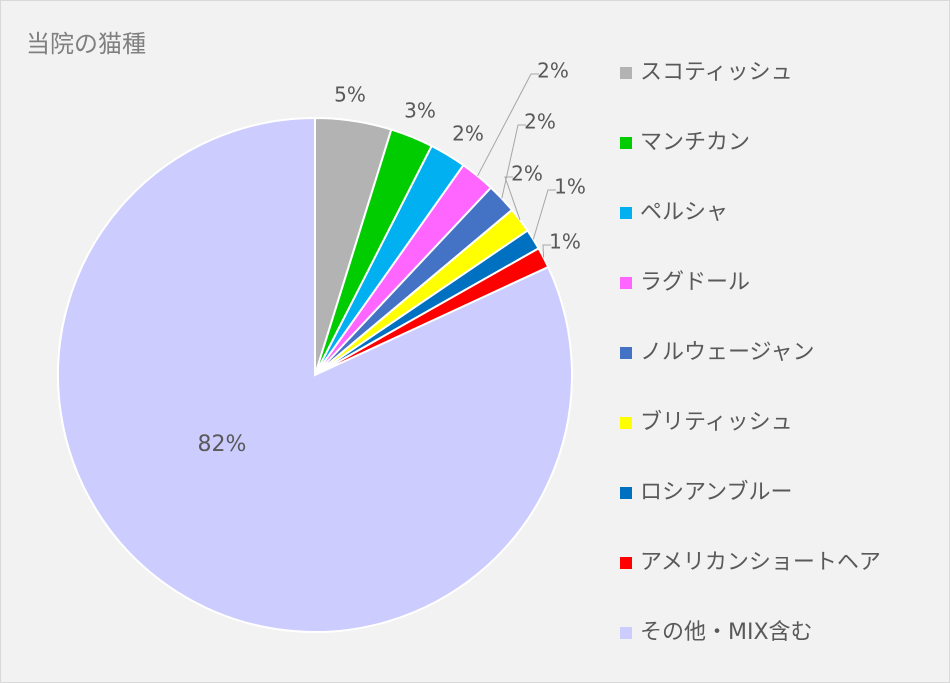 The image size is (950, 683). I want to click on legend-label: スコティッシュ, so click(716, 72).